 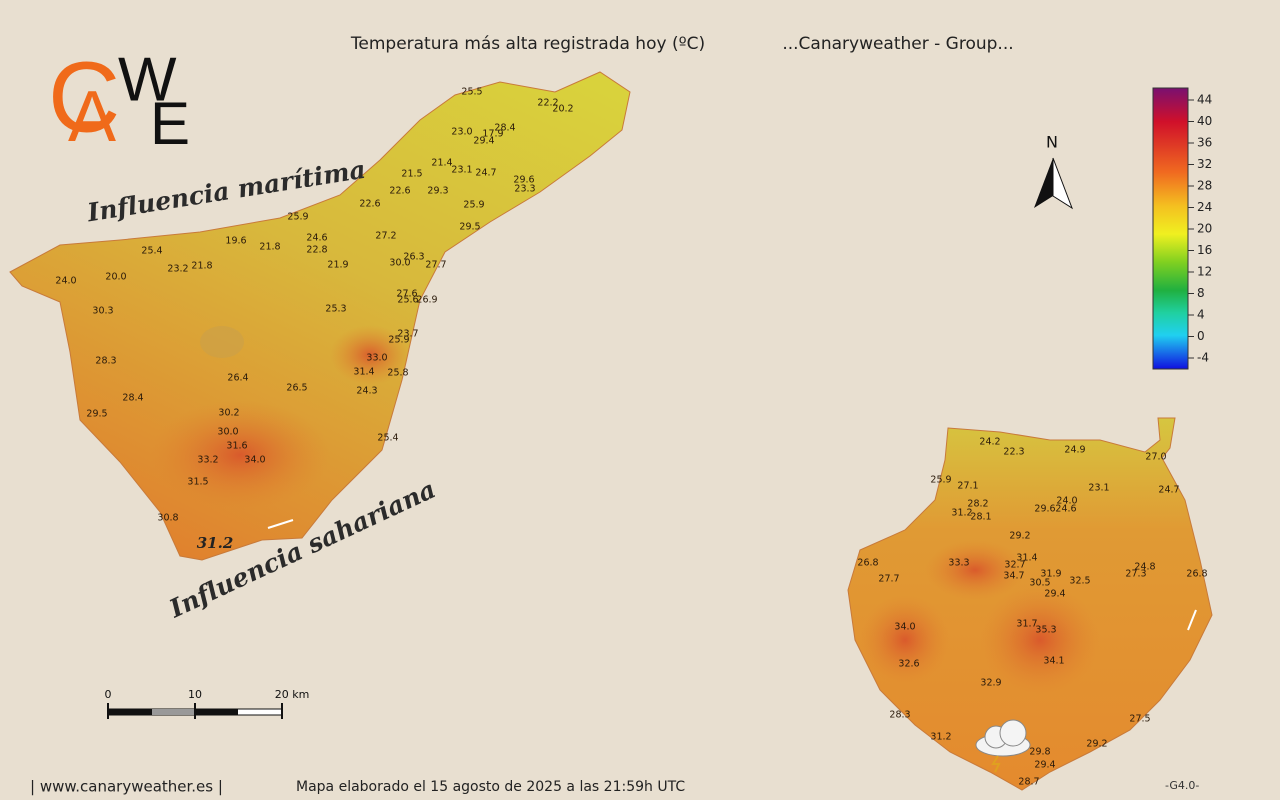 I want to click on reading: 21.5, so click(x=411, y=174).